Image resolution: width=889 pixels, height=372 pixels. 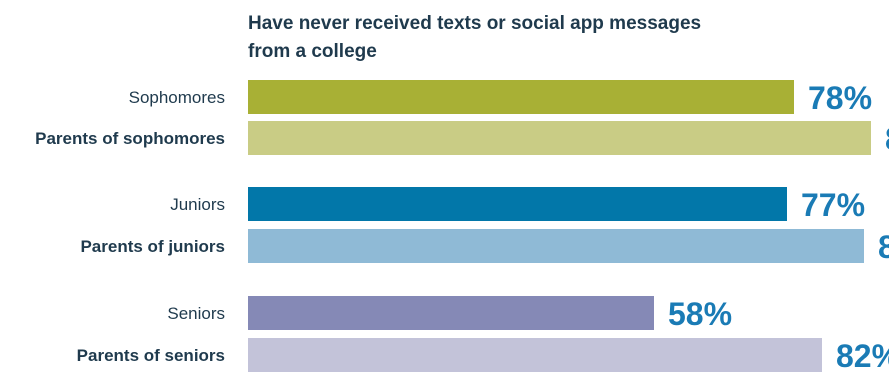 What do you see at coordinates (840, 98) in the screenshot?
I see `value-label: 78%` at bounding box center [840, 98].